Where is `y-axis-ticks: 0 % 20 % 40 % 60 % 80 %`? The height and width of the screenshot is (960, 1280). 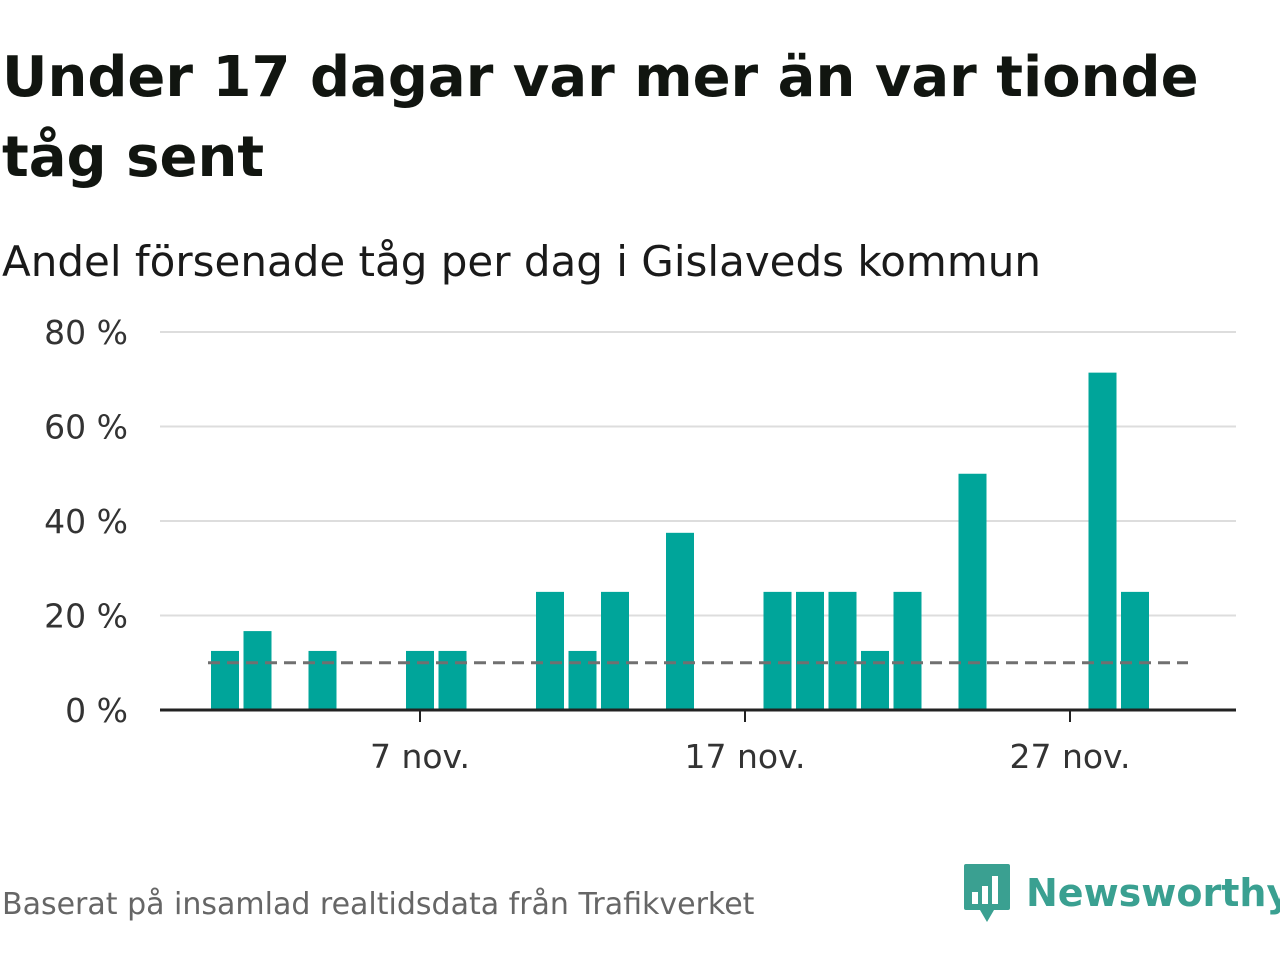
y-axis-ticks: 0 % 20 % 40 % 60 % 80 % is located at coordinates (86, 521).